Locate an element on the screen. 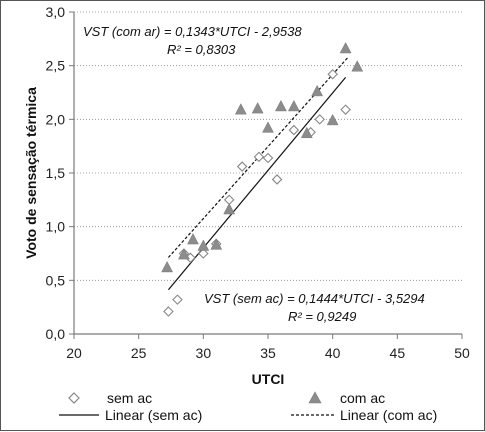 This screenshot has height=432, width=485. y-tick-label: 0,5 is located at coordinates (56, 280).